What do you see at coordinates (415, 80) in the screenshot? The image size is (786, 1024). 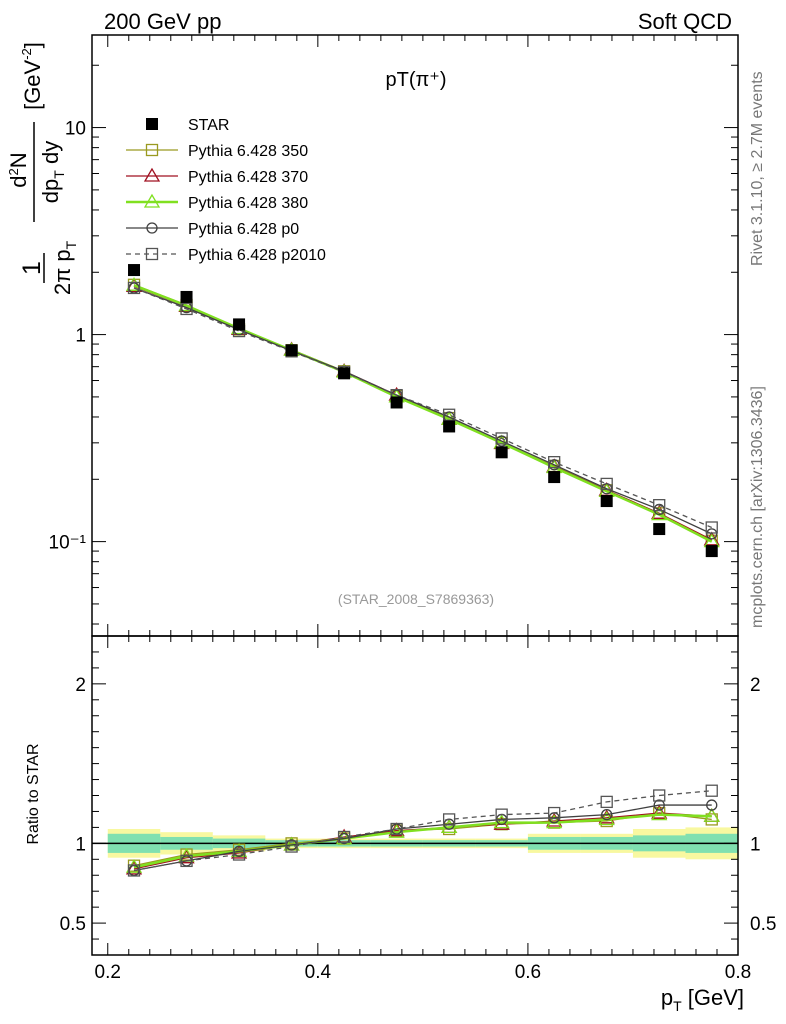 I see `plot-title: pT(π⁺)` at bounding box center [415, 80].